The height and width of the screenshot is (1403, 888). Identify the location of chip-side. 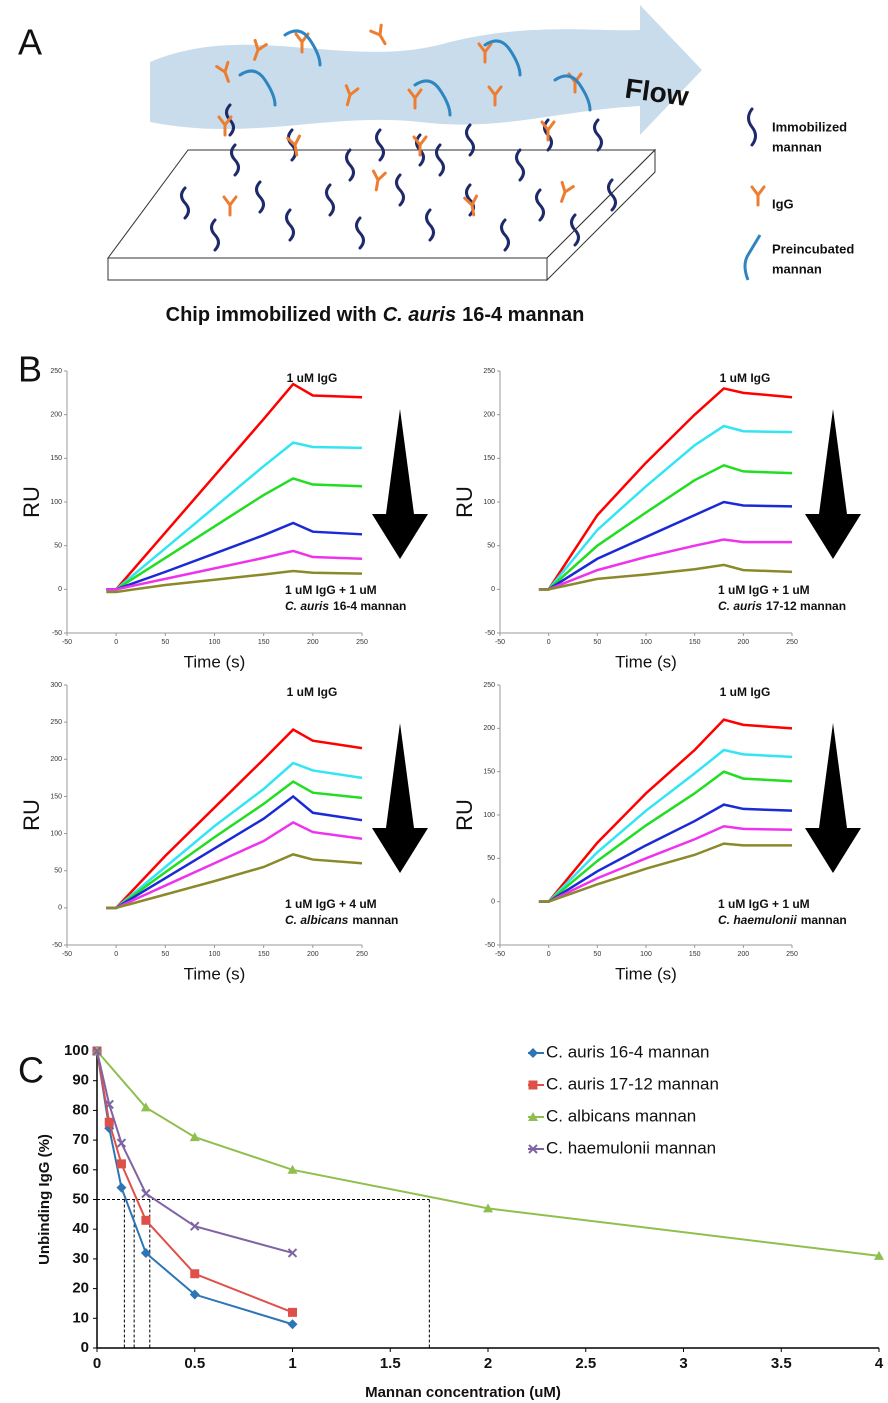
(601, 215).